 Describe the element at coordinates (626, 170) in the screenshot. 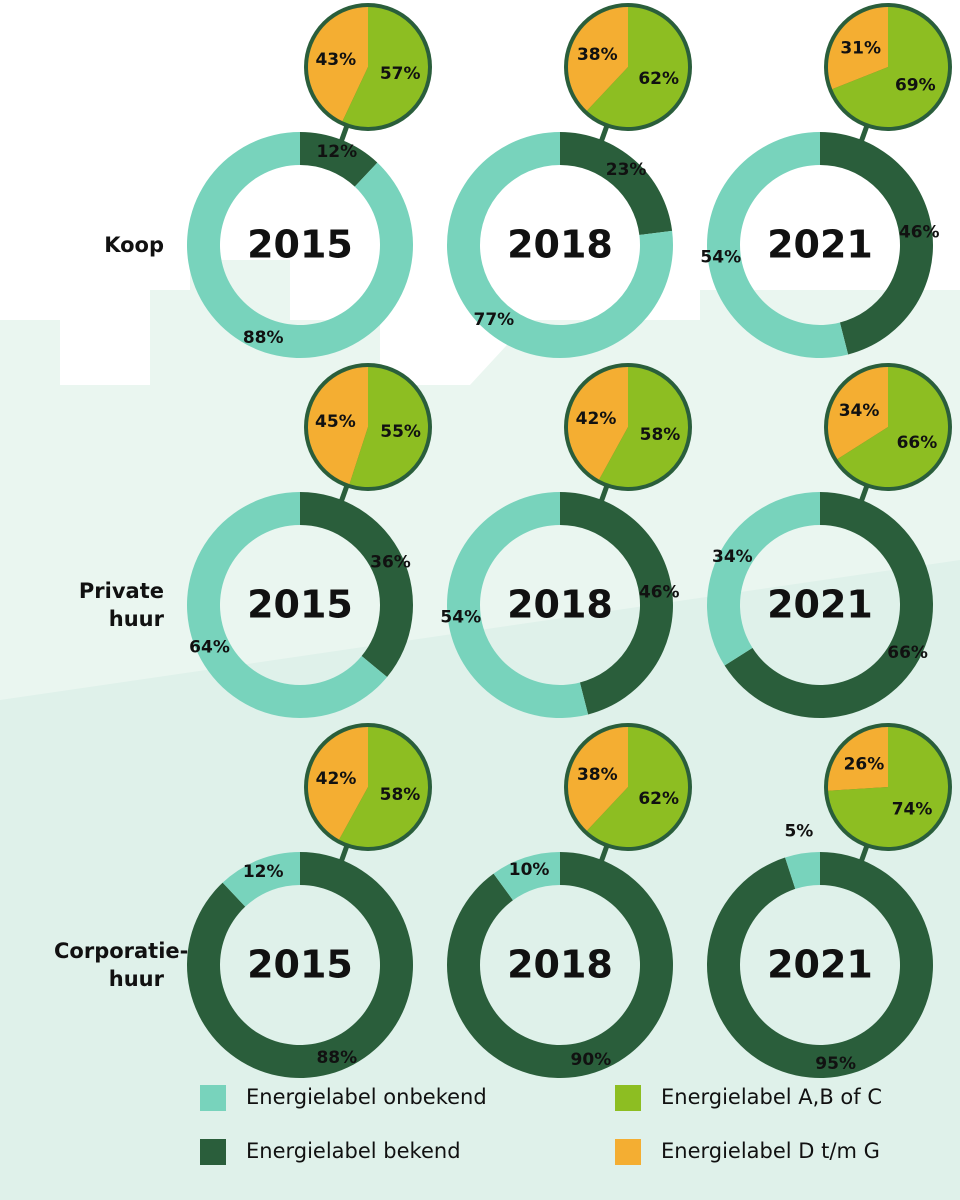

I see `value-label: 23%` at that location.